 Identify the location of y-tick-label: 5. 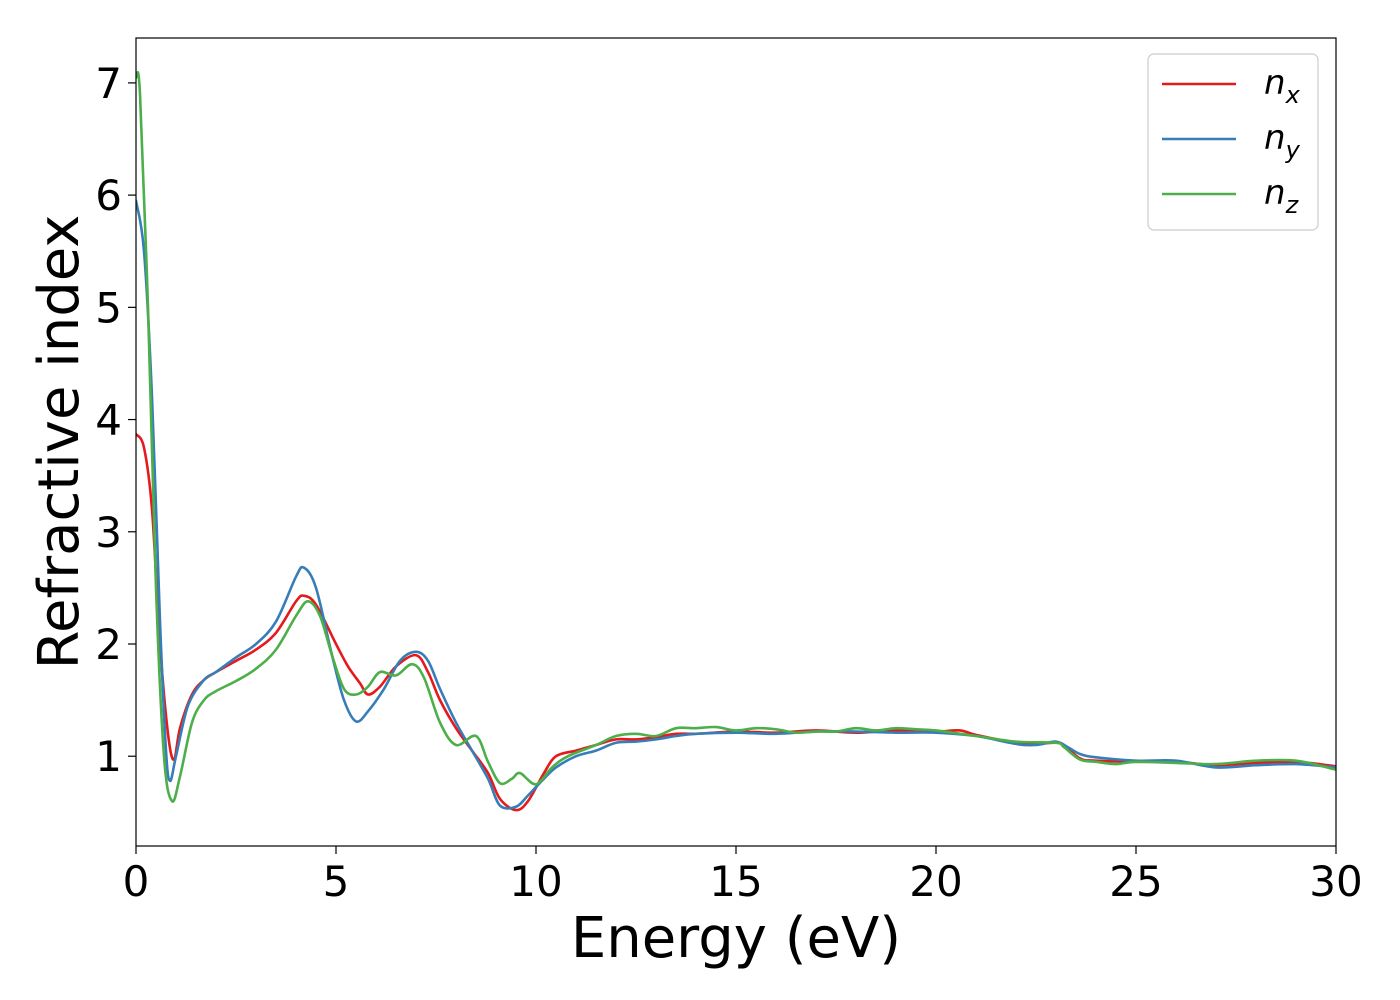
(108, 307).